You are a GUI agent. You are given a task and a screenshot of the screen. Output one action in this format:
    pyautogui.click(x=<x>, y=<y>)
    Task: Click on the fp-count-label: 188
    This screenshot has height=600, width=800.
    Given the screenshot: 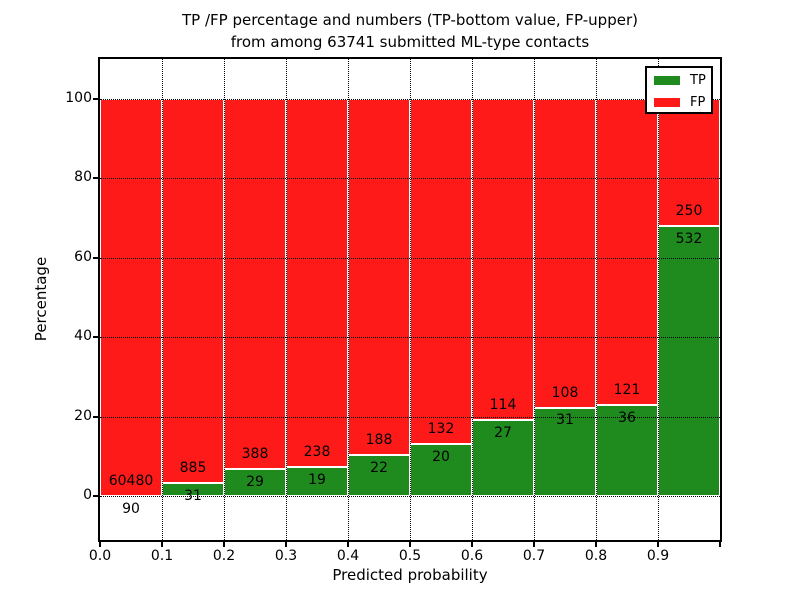 What is the action you would take?
    pyautogui.click(x=379, y=439)
    